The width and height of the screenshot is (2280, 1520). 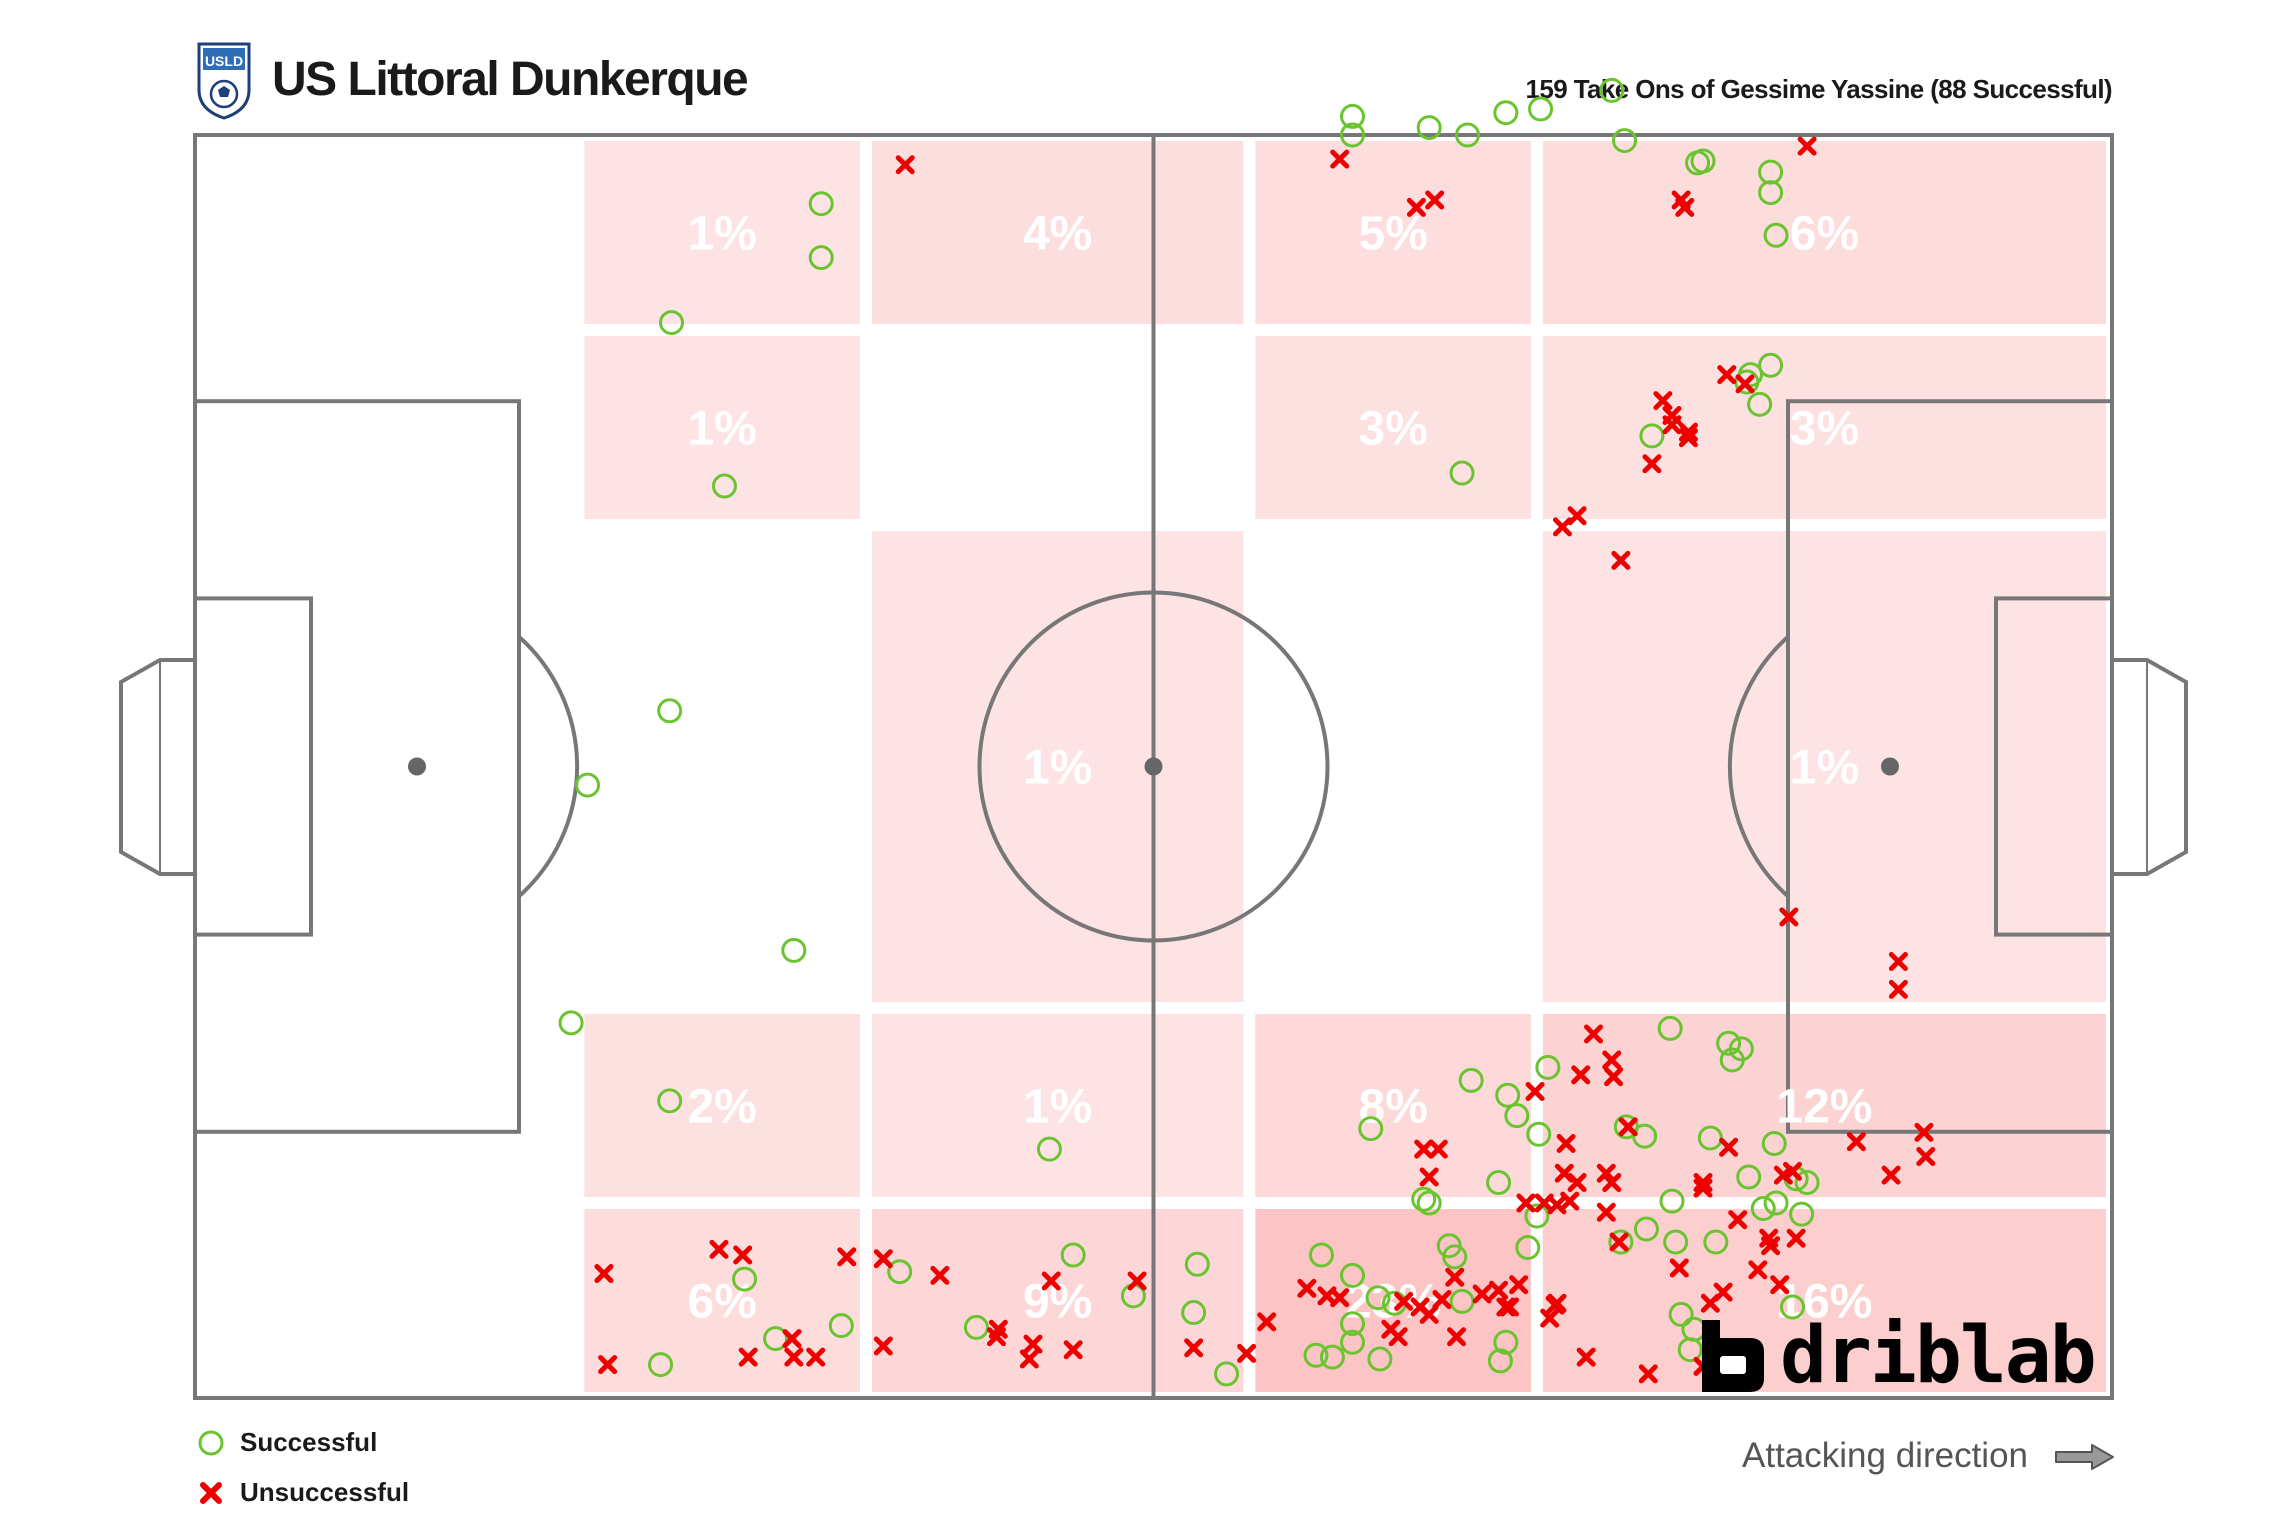 I want to click on unsuccessful-legend-icon, so click(x=211, y=1493).